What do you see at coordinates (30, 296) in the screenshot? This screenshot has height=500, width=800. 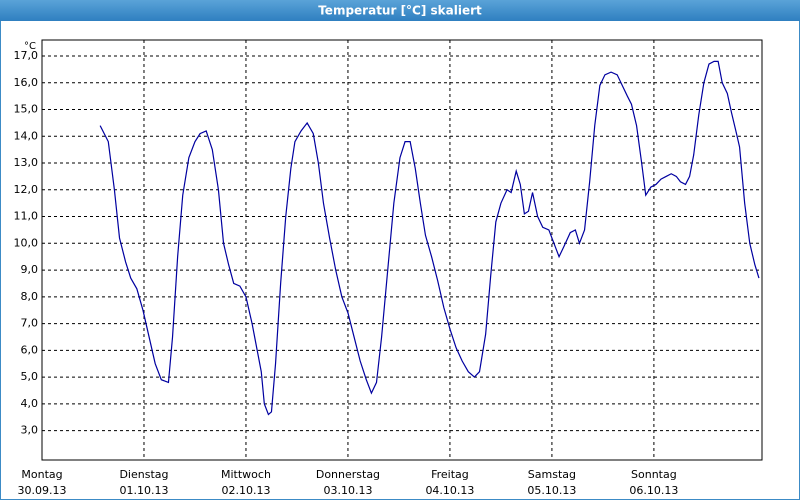 I see `y-tick-label: 8,0` at bounding box center [30, 296].